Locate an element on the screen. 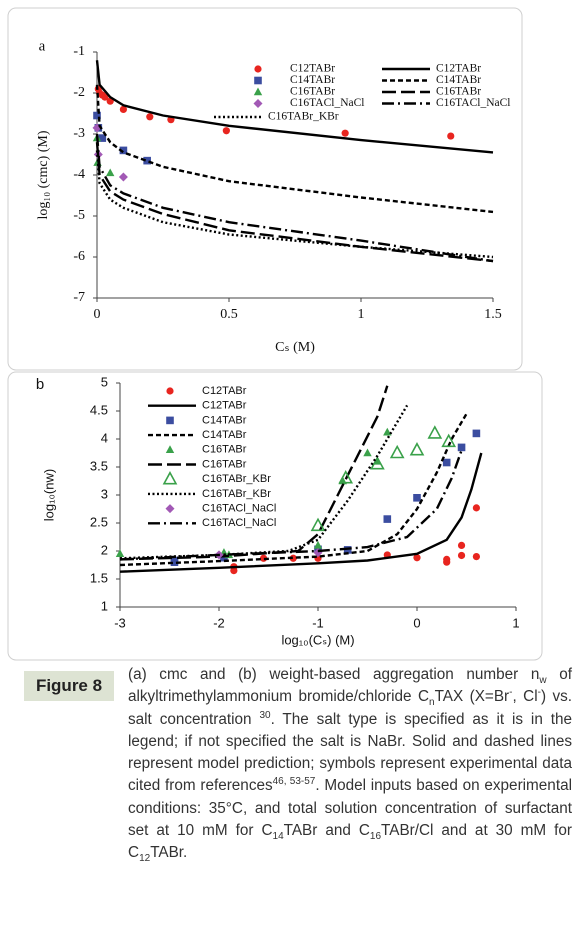 This screenshot has height=932, width=586. y-tick-label: 3 is located at coordinates (104, 493).